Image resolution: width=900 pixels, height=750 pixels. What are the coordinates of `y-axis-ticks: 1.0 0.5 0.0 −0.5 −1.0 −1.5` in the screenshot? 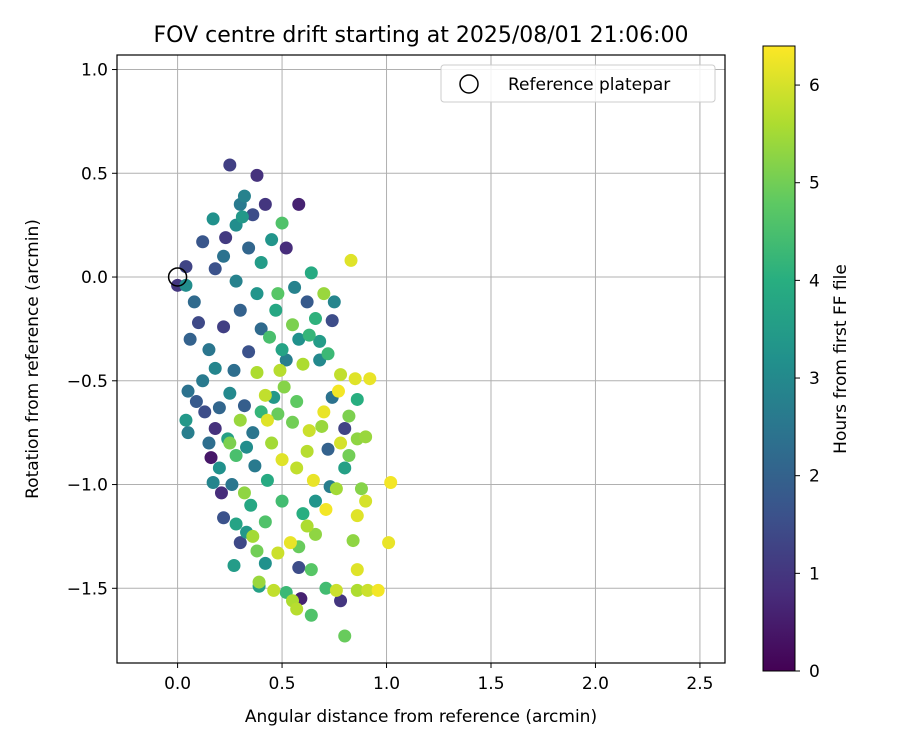 It's located at (92, 330).